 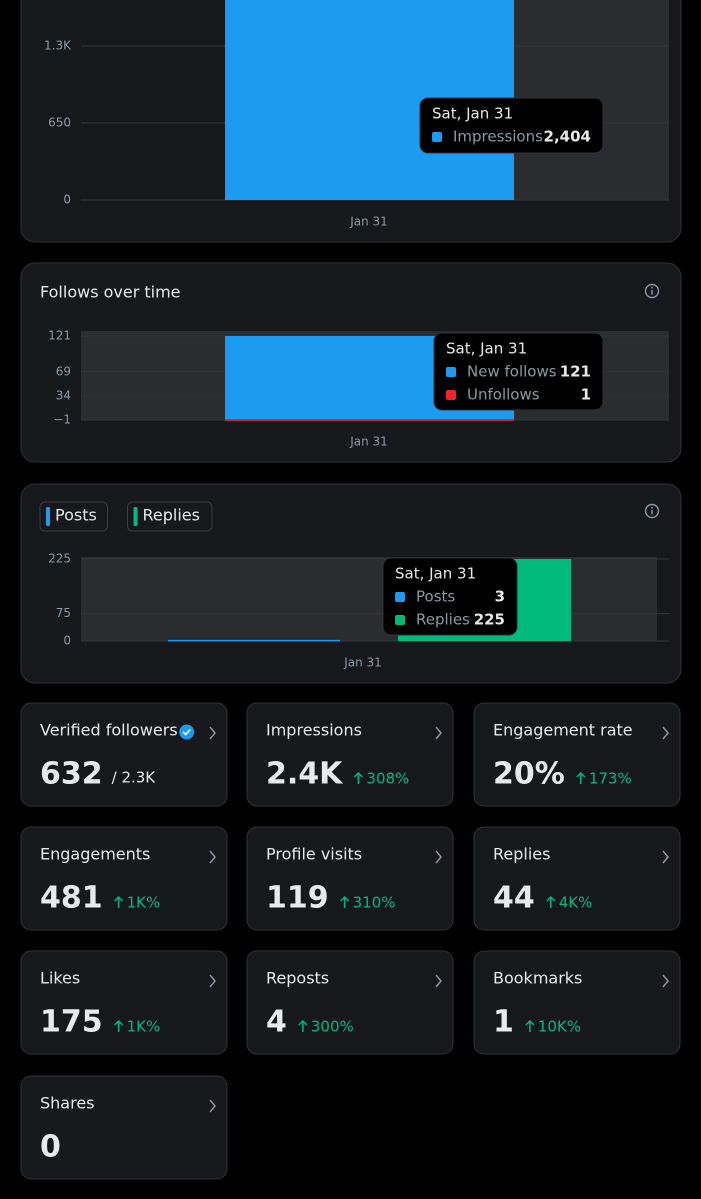 I want to click on verified-badge, so click(x=187, y=732).